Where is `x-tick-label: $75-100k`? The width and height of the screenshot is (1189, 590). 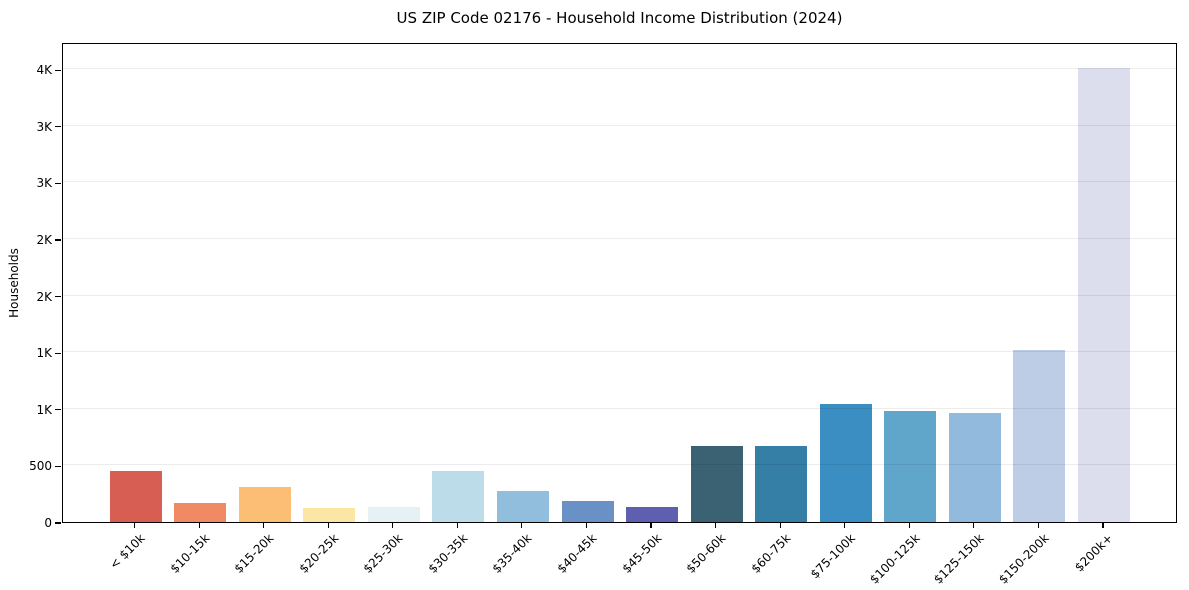
x-tick-label: $75-100k is located at coordinates (832, 556).